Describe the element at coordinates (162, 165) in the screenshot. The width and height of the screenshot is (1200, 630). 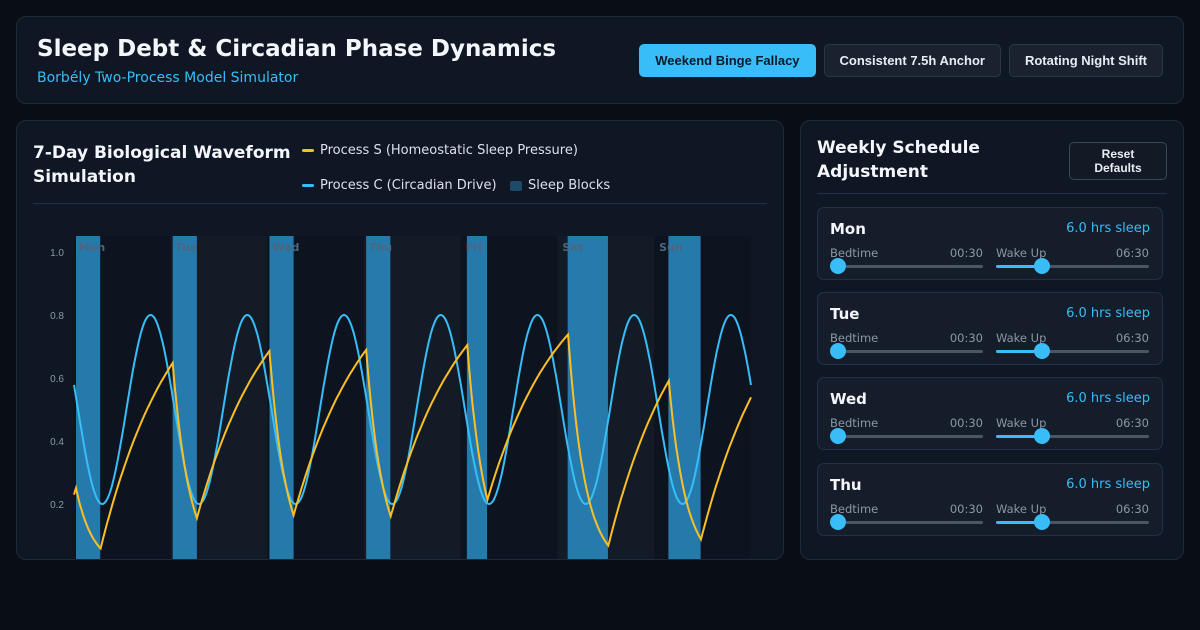
I see `chart-title: 7-Day Biological Waveform Simulation` at that location.